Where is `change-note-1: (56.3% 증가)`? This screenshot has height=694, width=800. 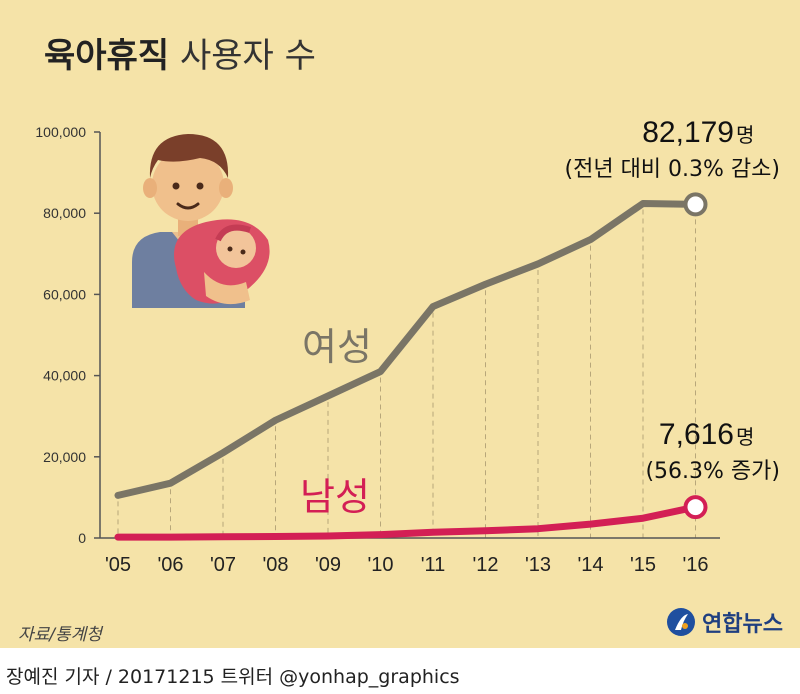
change-note-1: (56.3% 증가) is located at coordinates (712, 471).